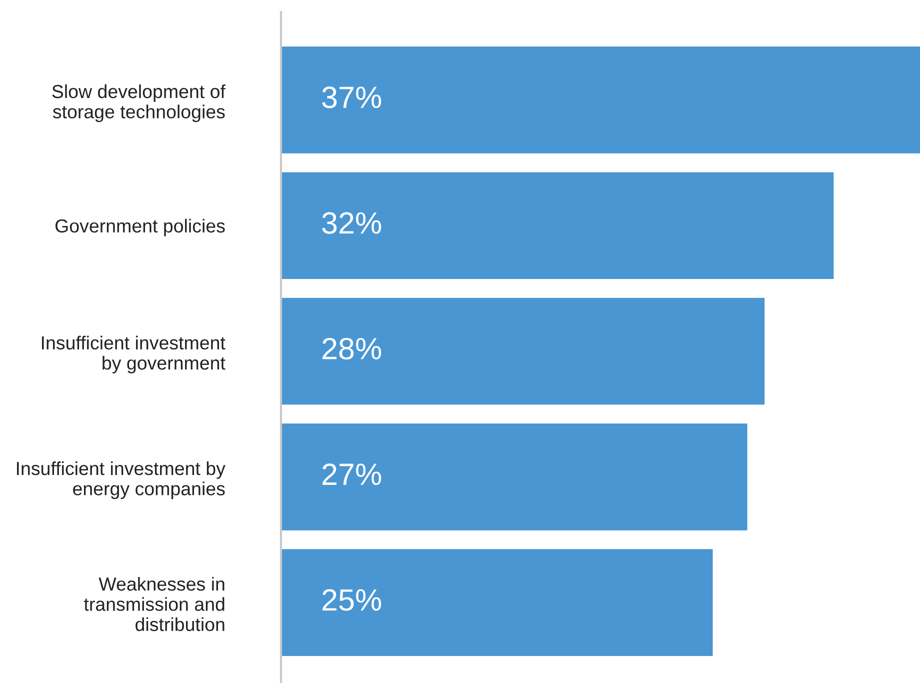 The image size is (920, 683). I want to click on y-tick-label: Insufficient investment by energy companies, so click(121, 480).